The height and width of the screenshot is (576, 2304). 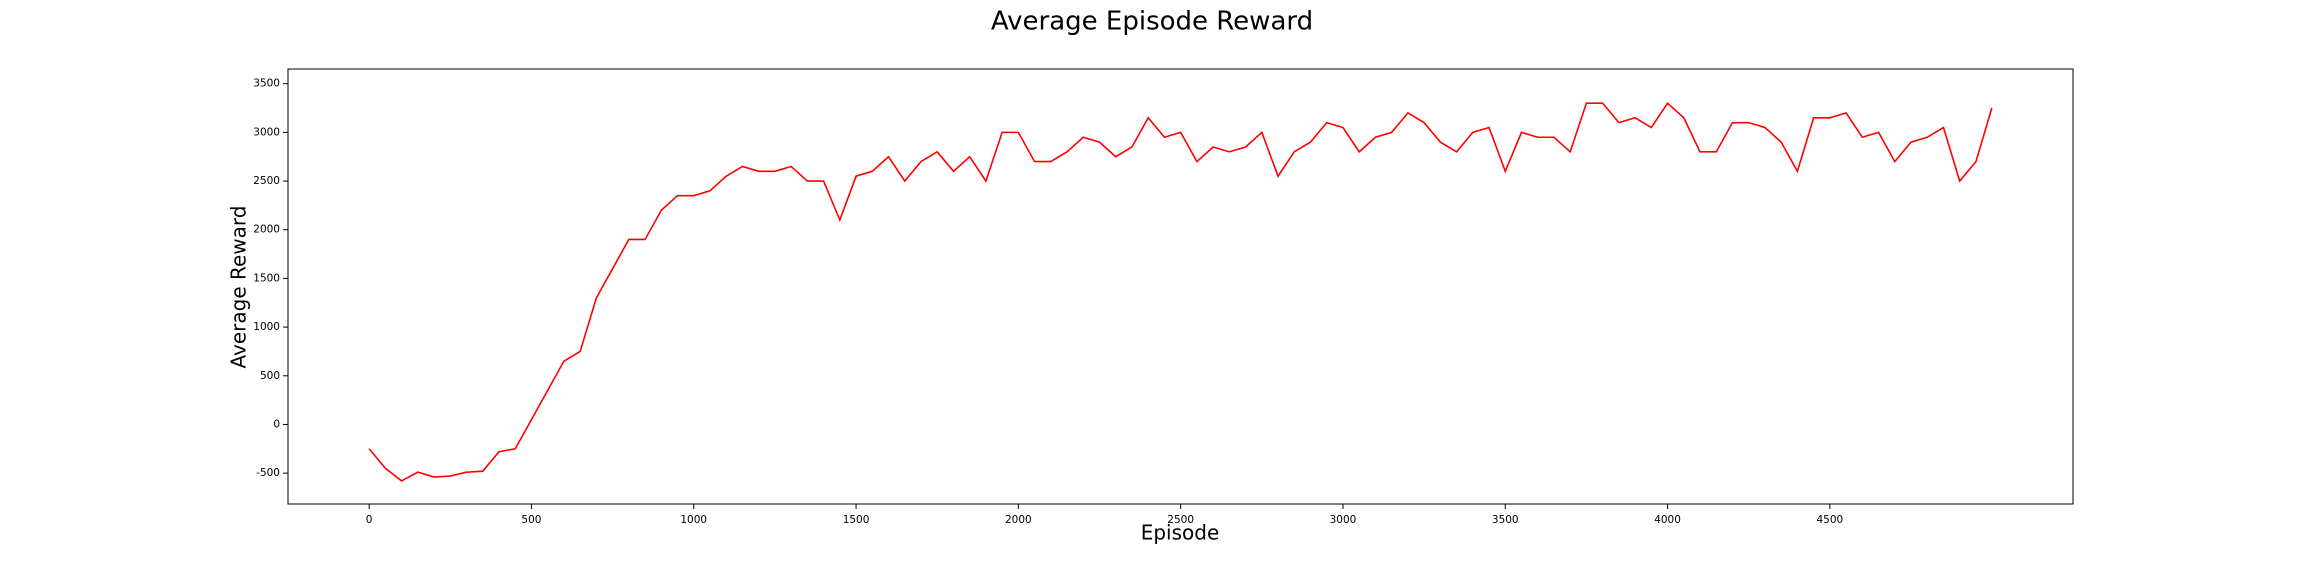 What do you see at coordinates (1830, 520) in the screenshot?
I see `x-tick-label: 4500` at bounding box center [1830, 520].